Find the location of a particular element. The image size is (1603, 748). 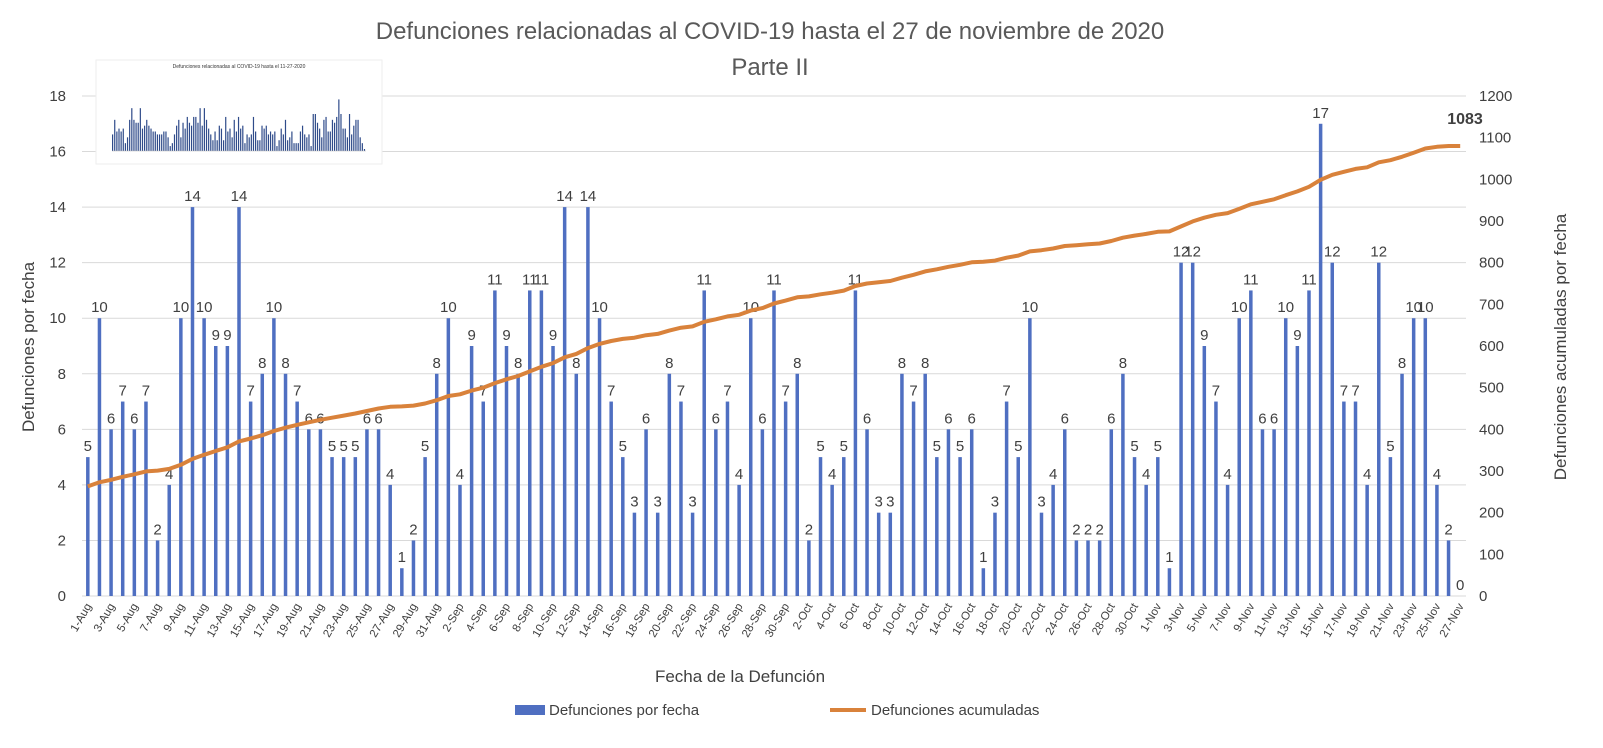

legend-line-label: Defunciones acumuladas is located at coordinates (955, 710).